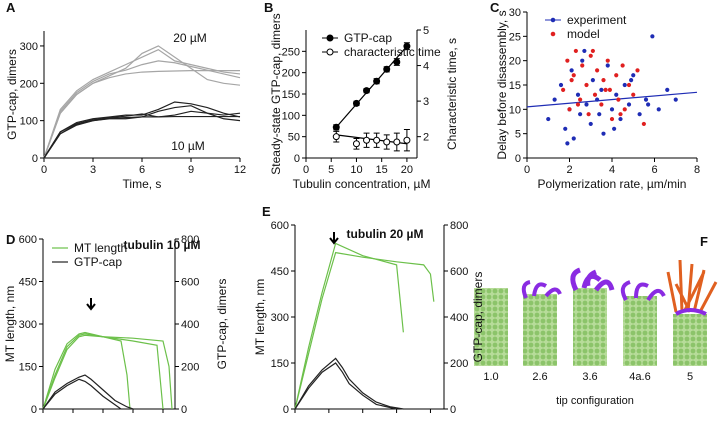  Describe the element at coordinates (583, 34) in the screenshot. I see `legend-label: model` at that location.